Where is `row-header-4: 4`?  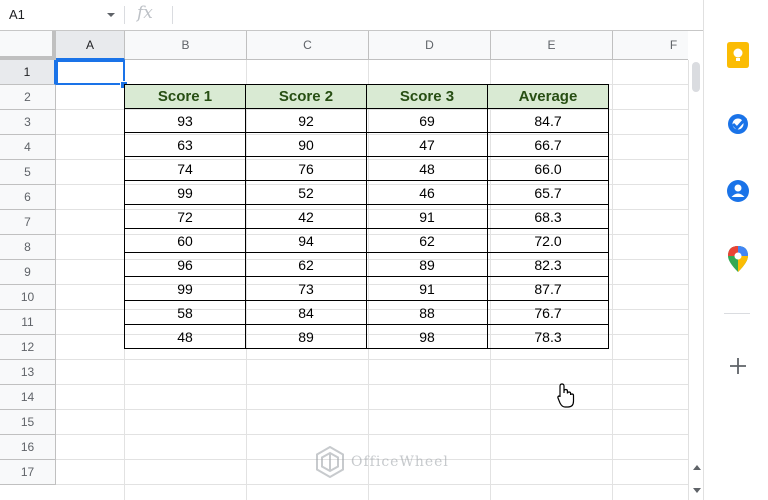 row-header-4: 4 is located at coordinates (28, 147).